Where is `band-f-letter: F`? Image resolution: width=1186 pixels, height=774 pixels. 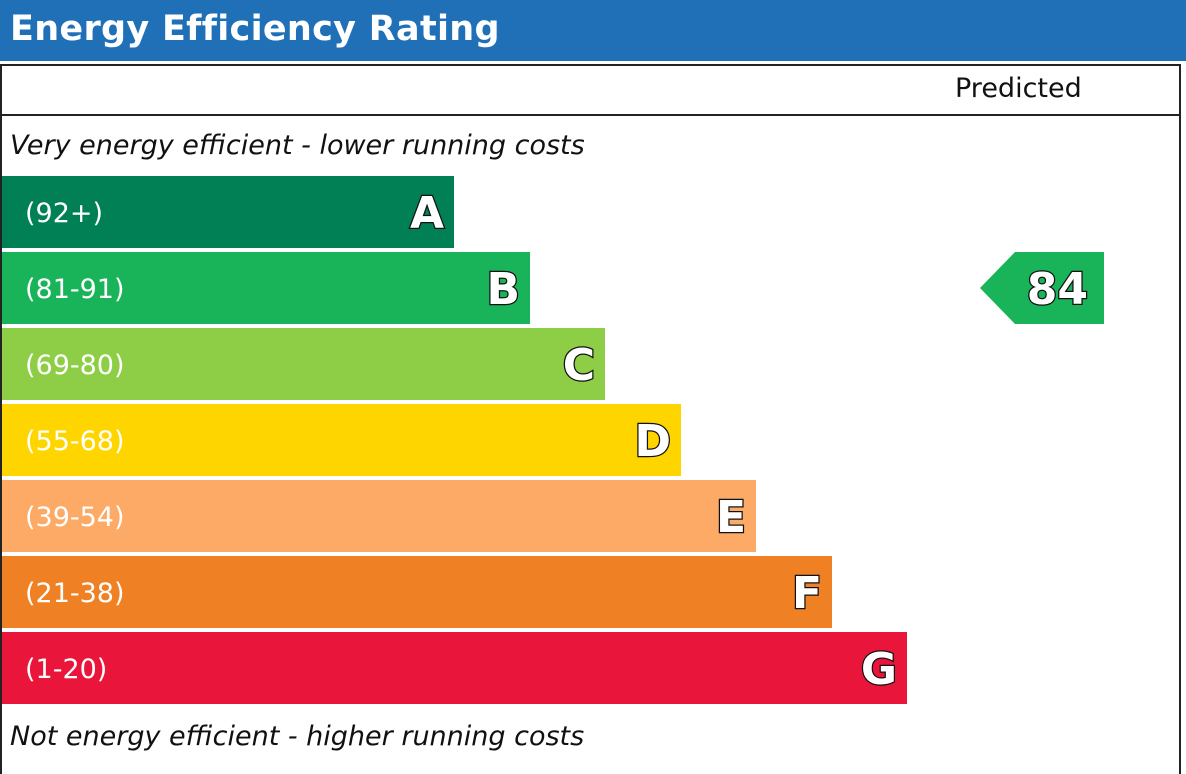 band-f-letter: F is located at coordinates (807, 593).